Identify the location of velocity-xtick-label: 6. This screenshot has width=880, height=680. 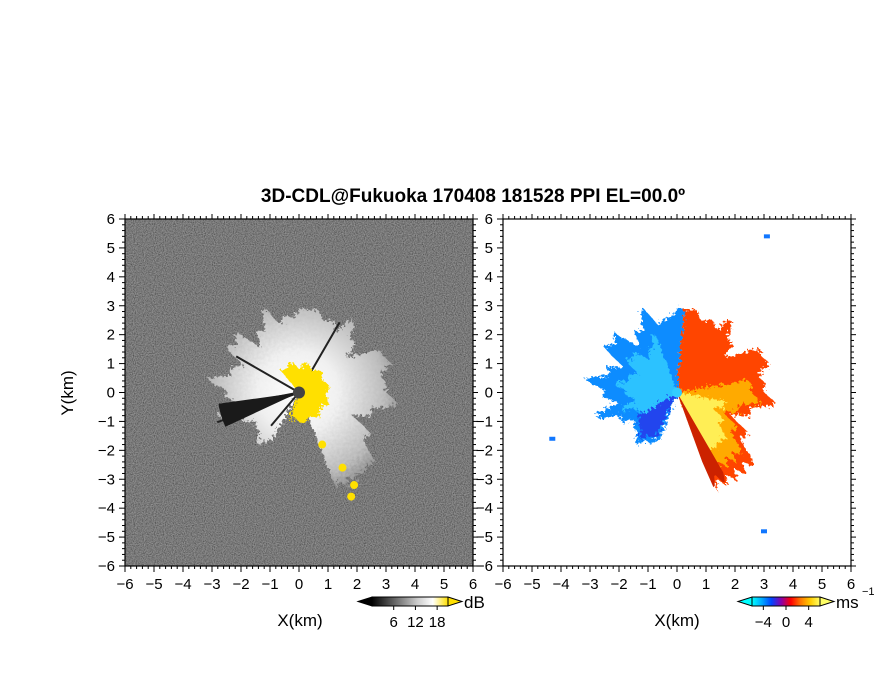
(851, 584).